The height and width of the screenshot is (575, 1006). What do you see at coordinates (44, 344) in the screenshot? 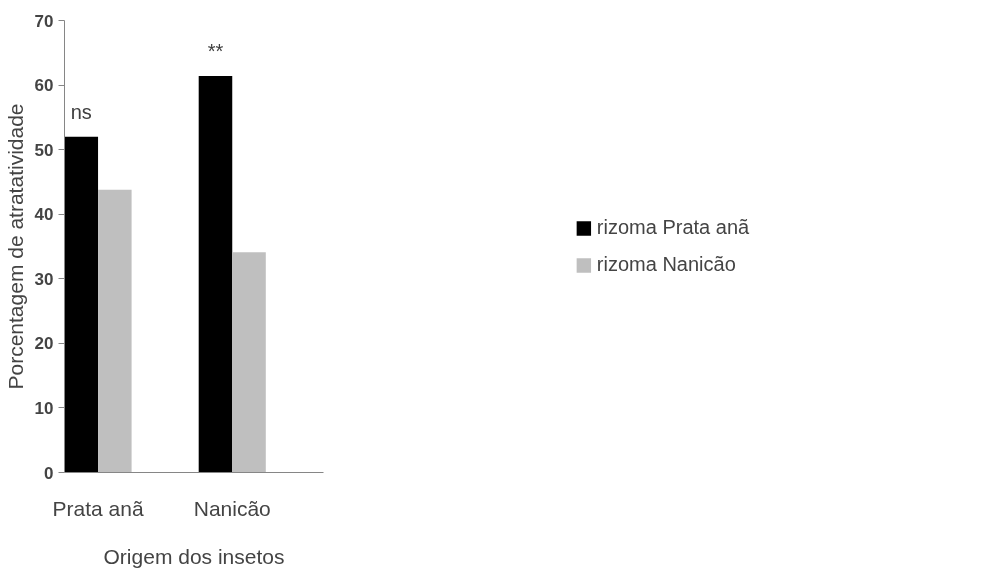
I see `y-tick-label: 20` at bounding box center [44, 344].